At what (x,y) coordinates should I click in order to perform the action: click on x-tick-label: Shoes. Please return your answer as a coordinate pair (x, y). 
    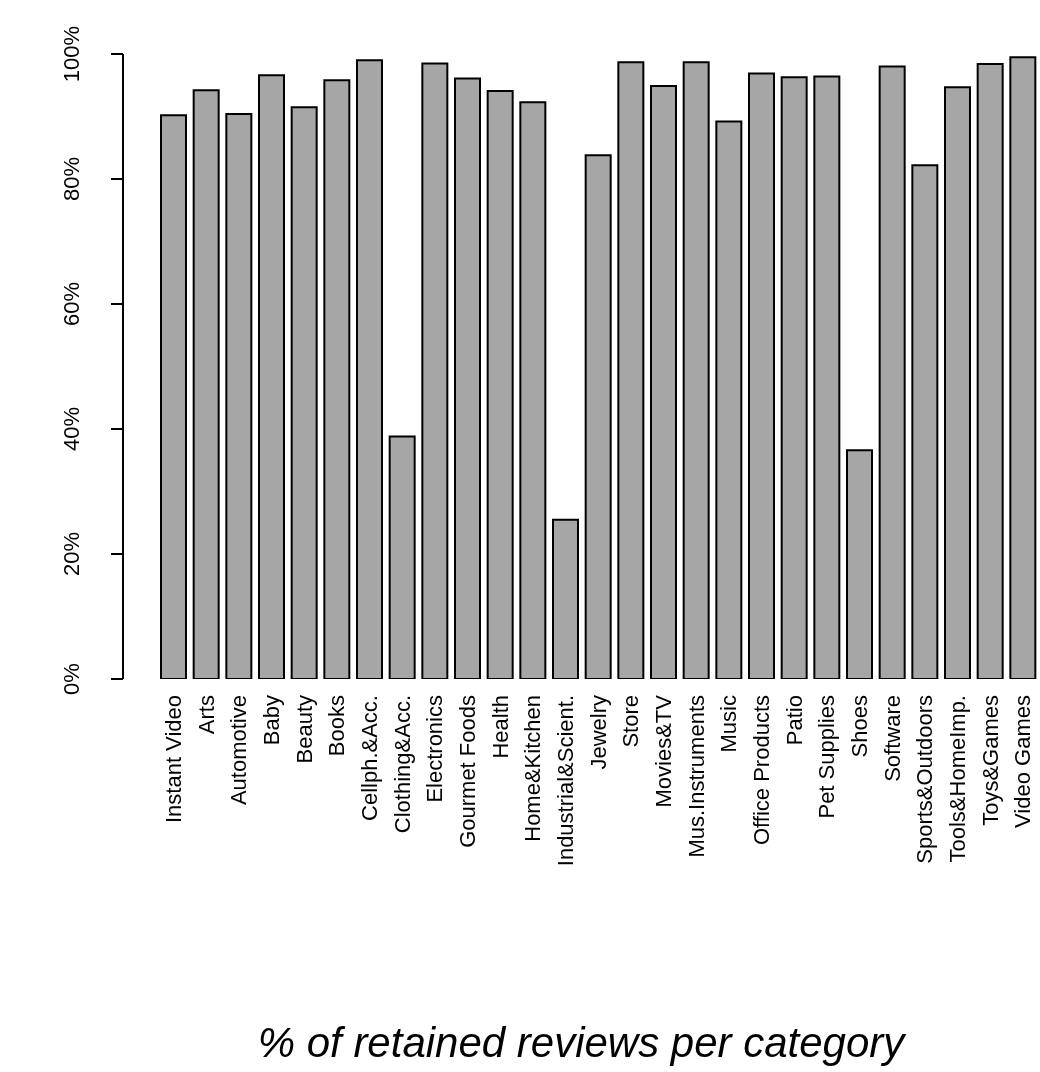
    Looking at the image, I should click on (859, 726).